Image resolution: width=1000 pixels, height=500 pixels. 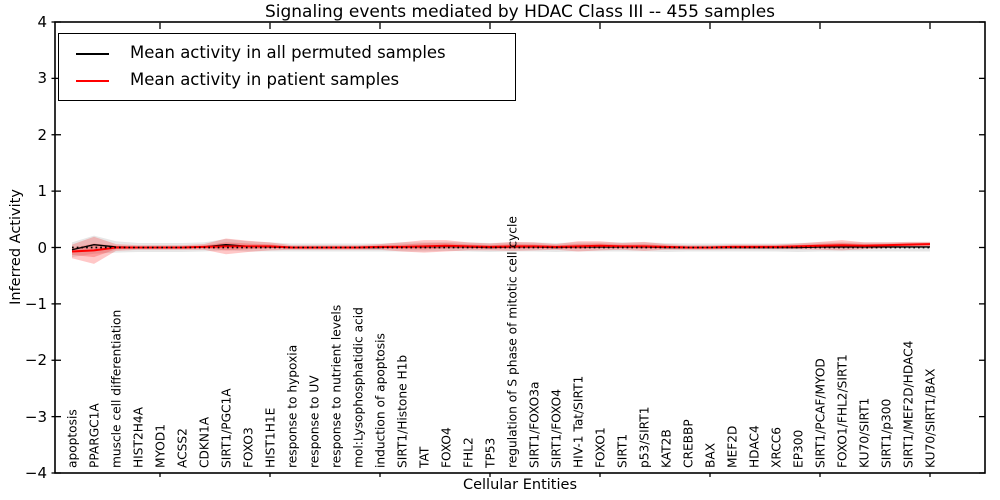 I want to click on x-category-label: p53/SIRT1, so click(x=645, y=437).